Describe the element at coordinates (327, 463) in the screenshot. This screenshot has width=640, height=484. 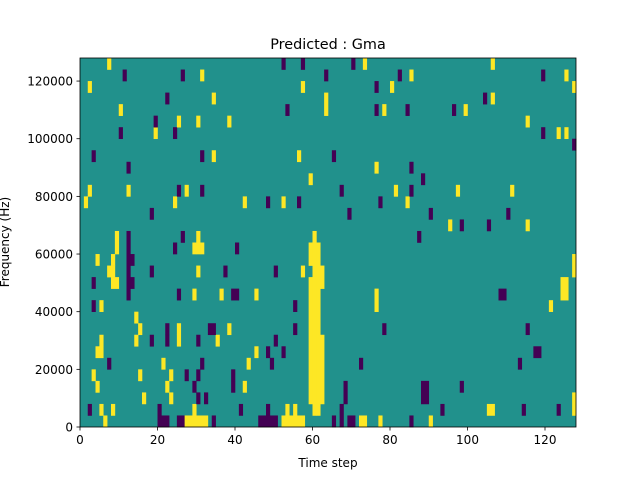
I see `x-axis-label: Time step` at that location.